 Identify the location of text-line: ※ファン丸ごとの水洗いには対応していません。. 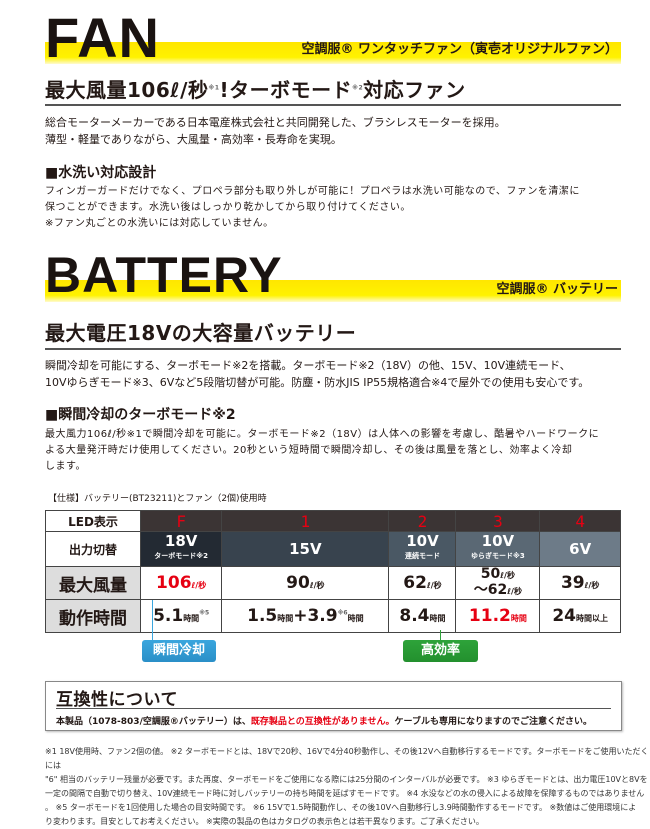
(159, 223).